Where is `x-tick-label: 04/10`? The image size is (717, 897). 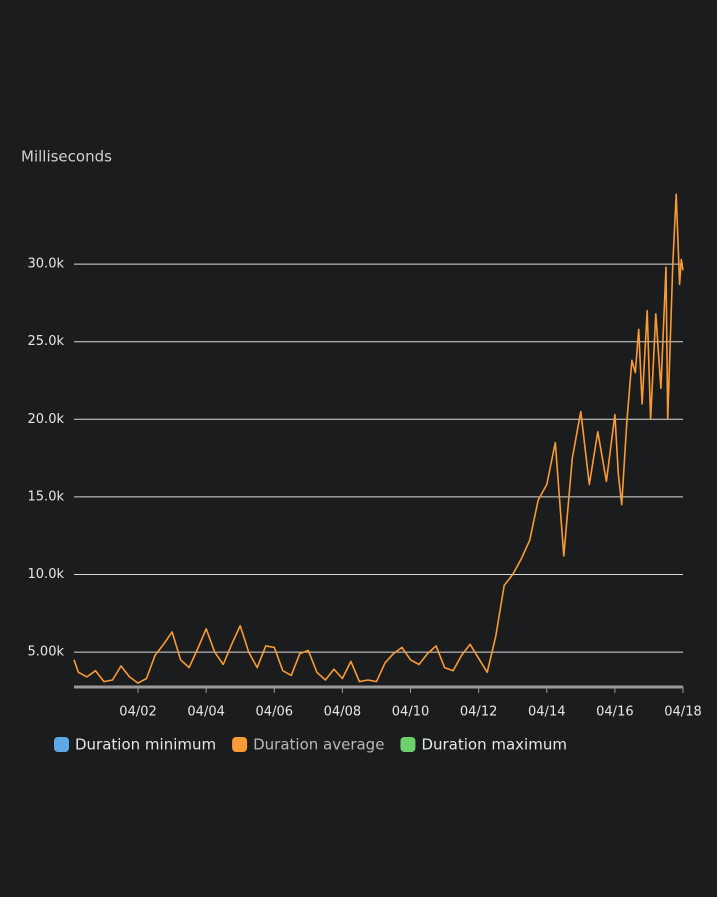
x-tick-label: 04/10 is located at coordinates (410, 712).